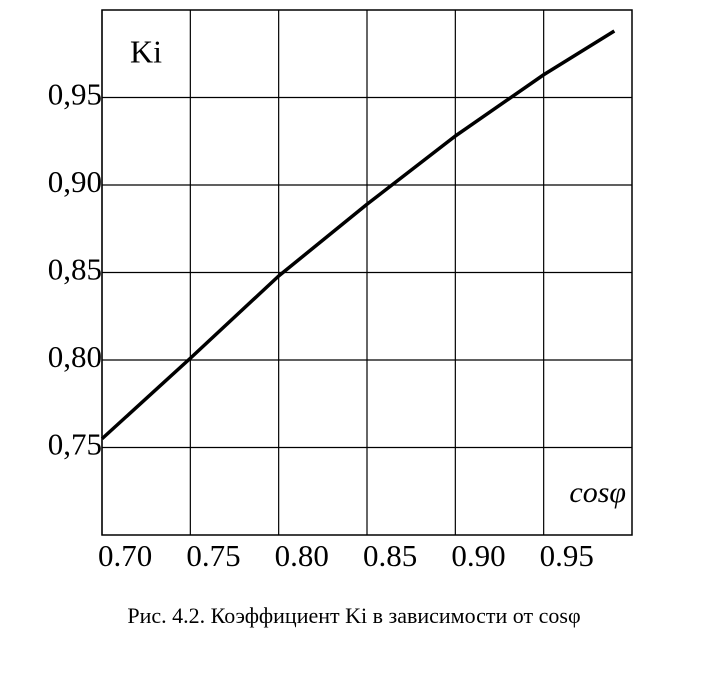 Image resolution: width=724 pixels, height=691 pixels. Describe the element at coordinates (75, 181) in the screenshot. I see `y-tick-label: 0,90` at that location.